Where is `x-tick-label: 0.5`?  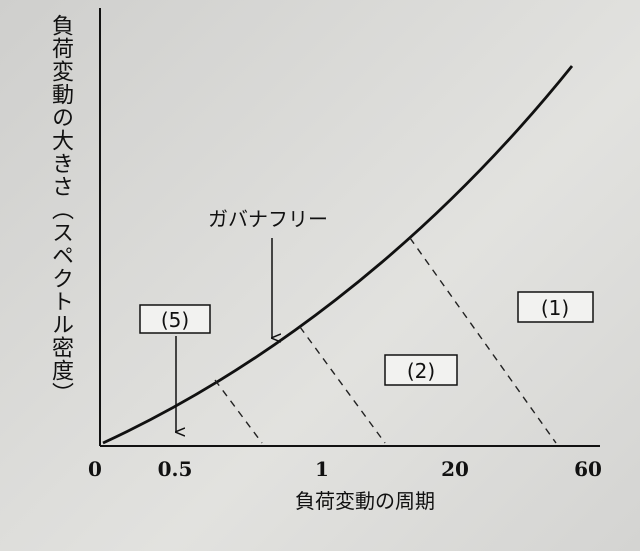
x-tick-label: 0.5 is located at coordinates (175, 469).